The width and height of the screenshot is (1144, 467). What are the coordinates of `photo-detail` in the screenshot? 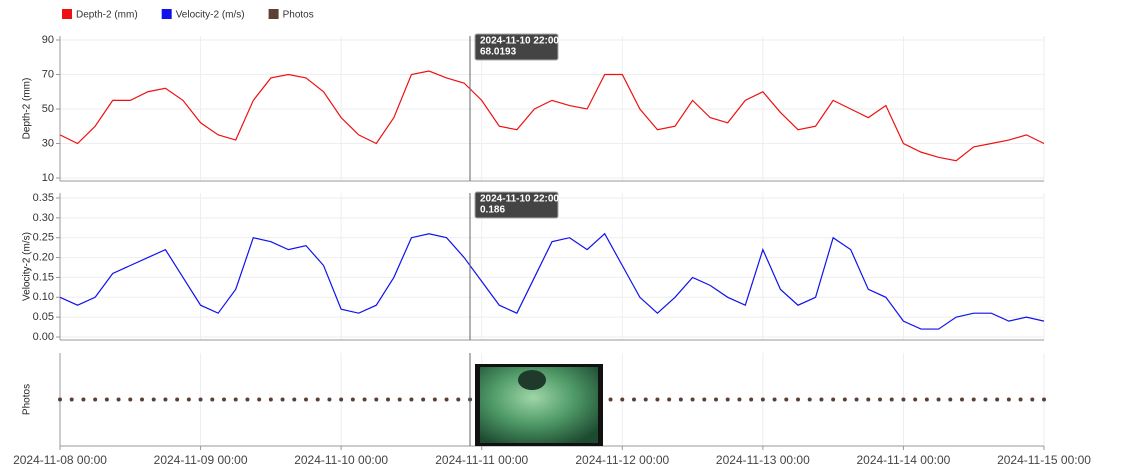 It's located at (532, 380).